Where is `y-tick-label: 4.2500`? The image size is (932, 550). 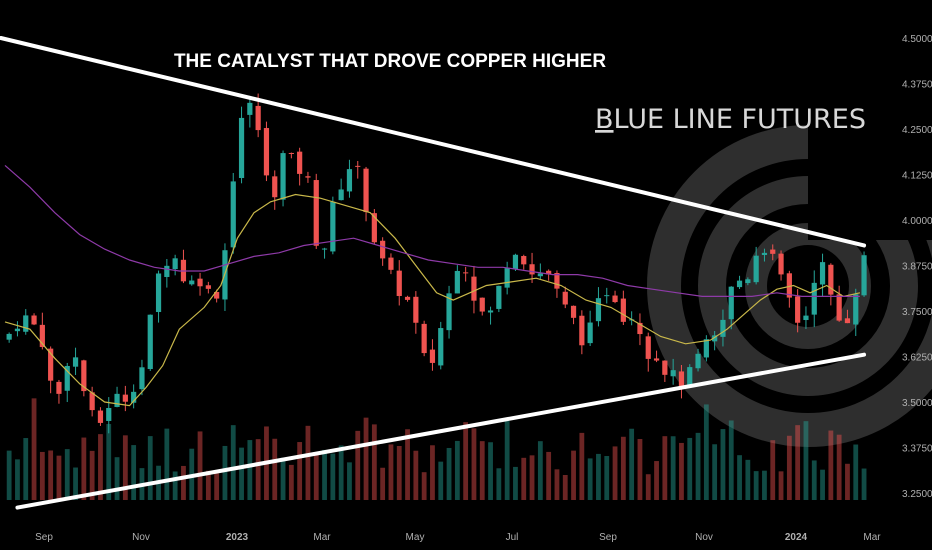
y-tick-label: 4.2500 is located at coordinates (917, 130).